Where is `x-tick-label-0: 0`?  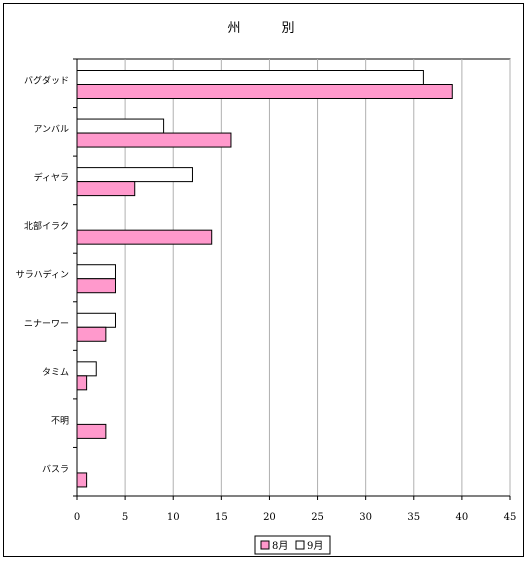 x-tick-label-0: 0 is located at coordinates (77, 517).